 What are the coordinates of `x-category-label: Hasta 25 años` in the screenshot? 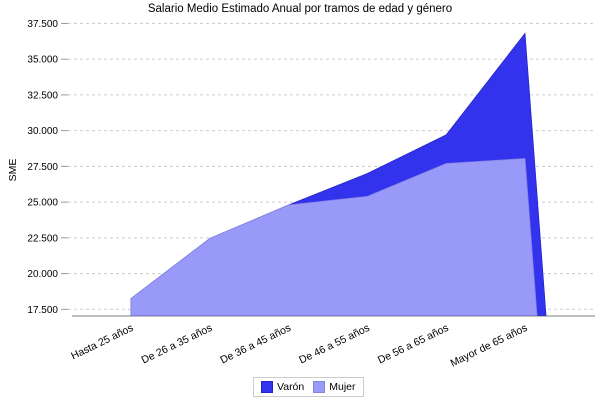 It's located at (102, 342).